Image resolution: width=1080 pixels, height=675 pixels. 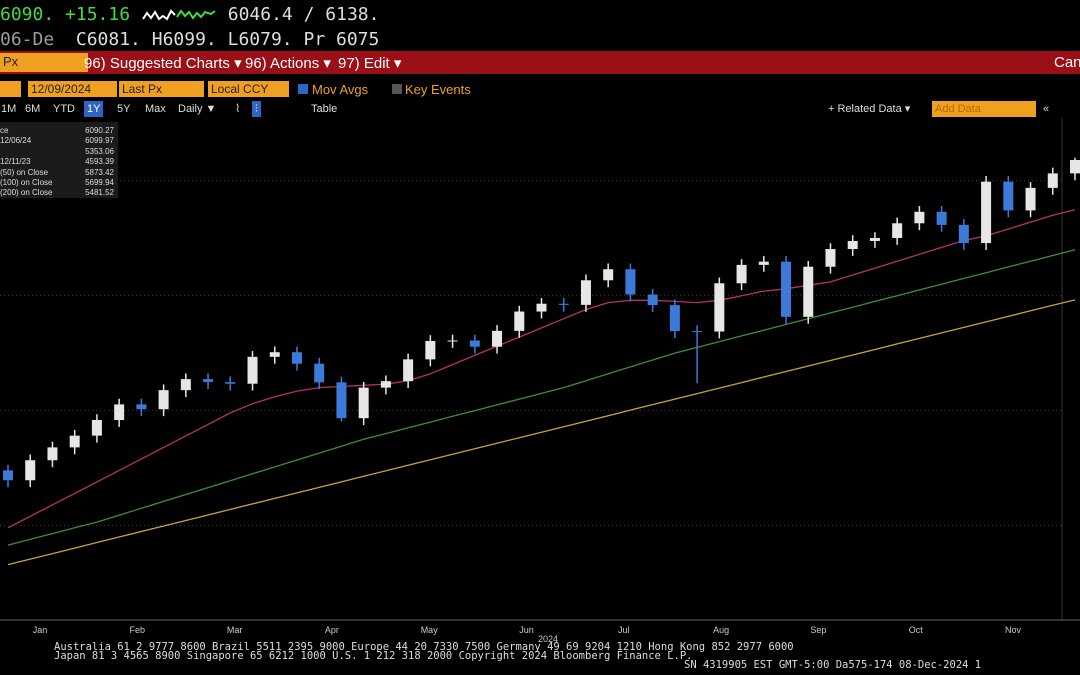 I want to click on x-tick-label: Jul, so click(x=624, y=630).